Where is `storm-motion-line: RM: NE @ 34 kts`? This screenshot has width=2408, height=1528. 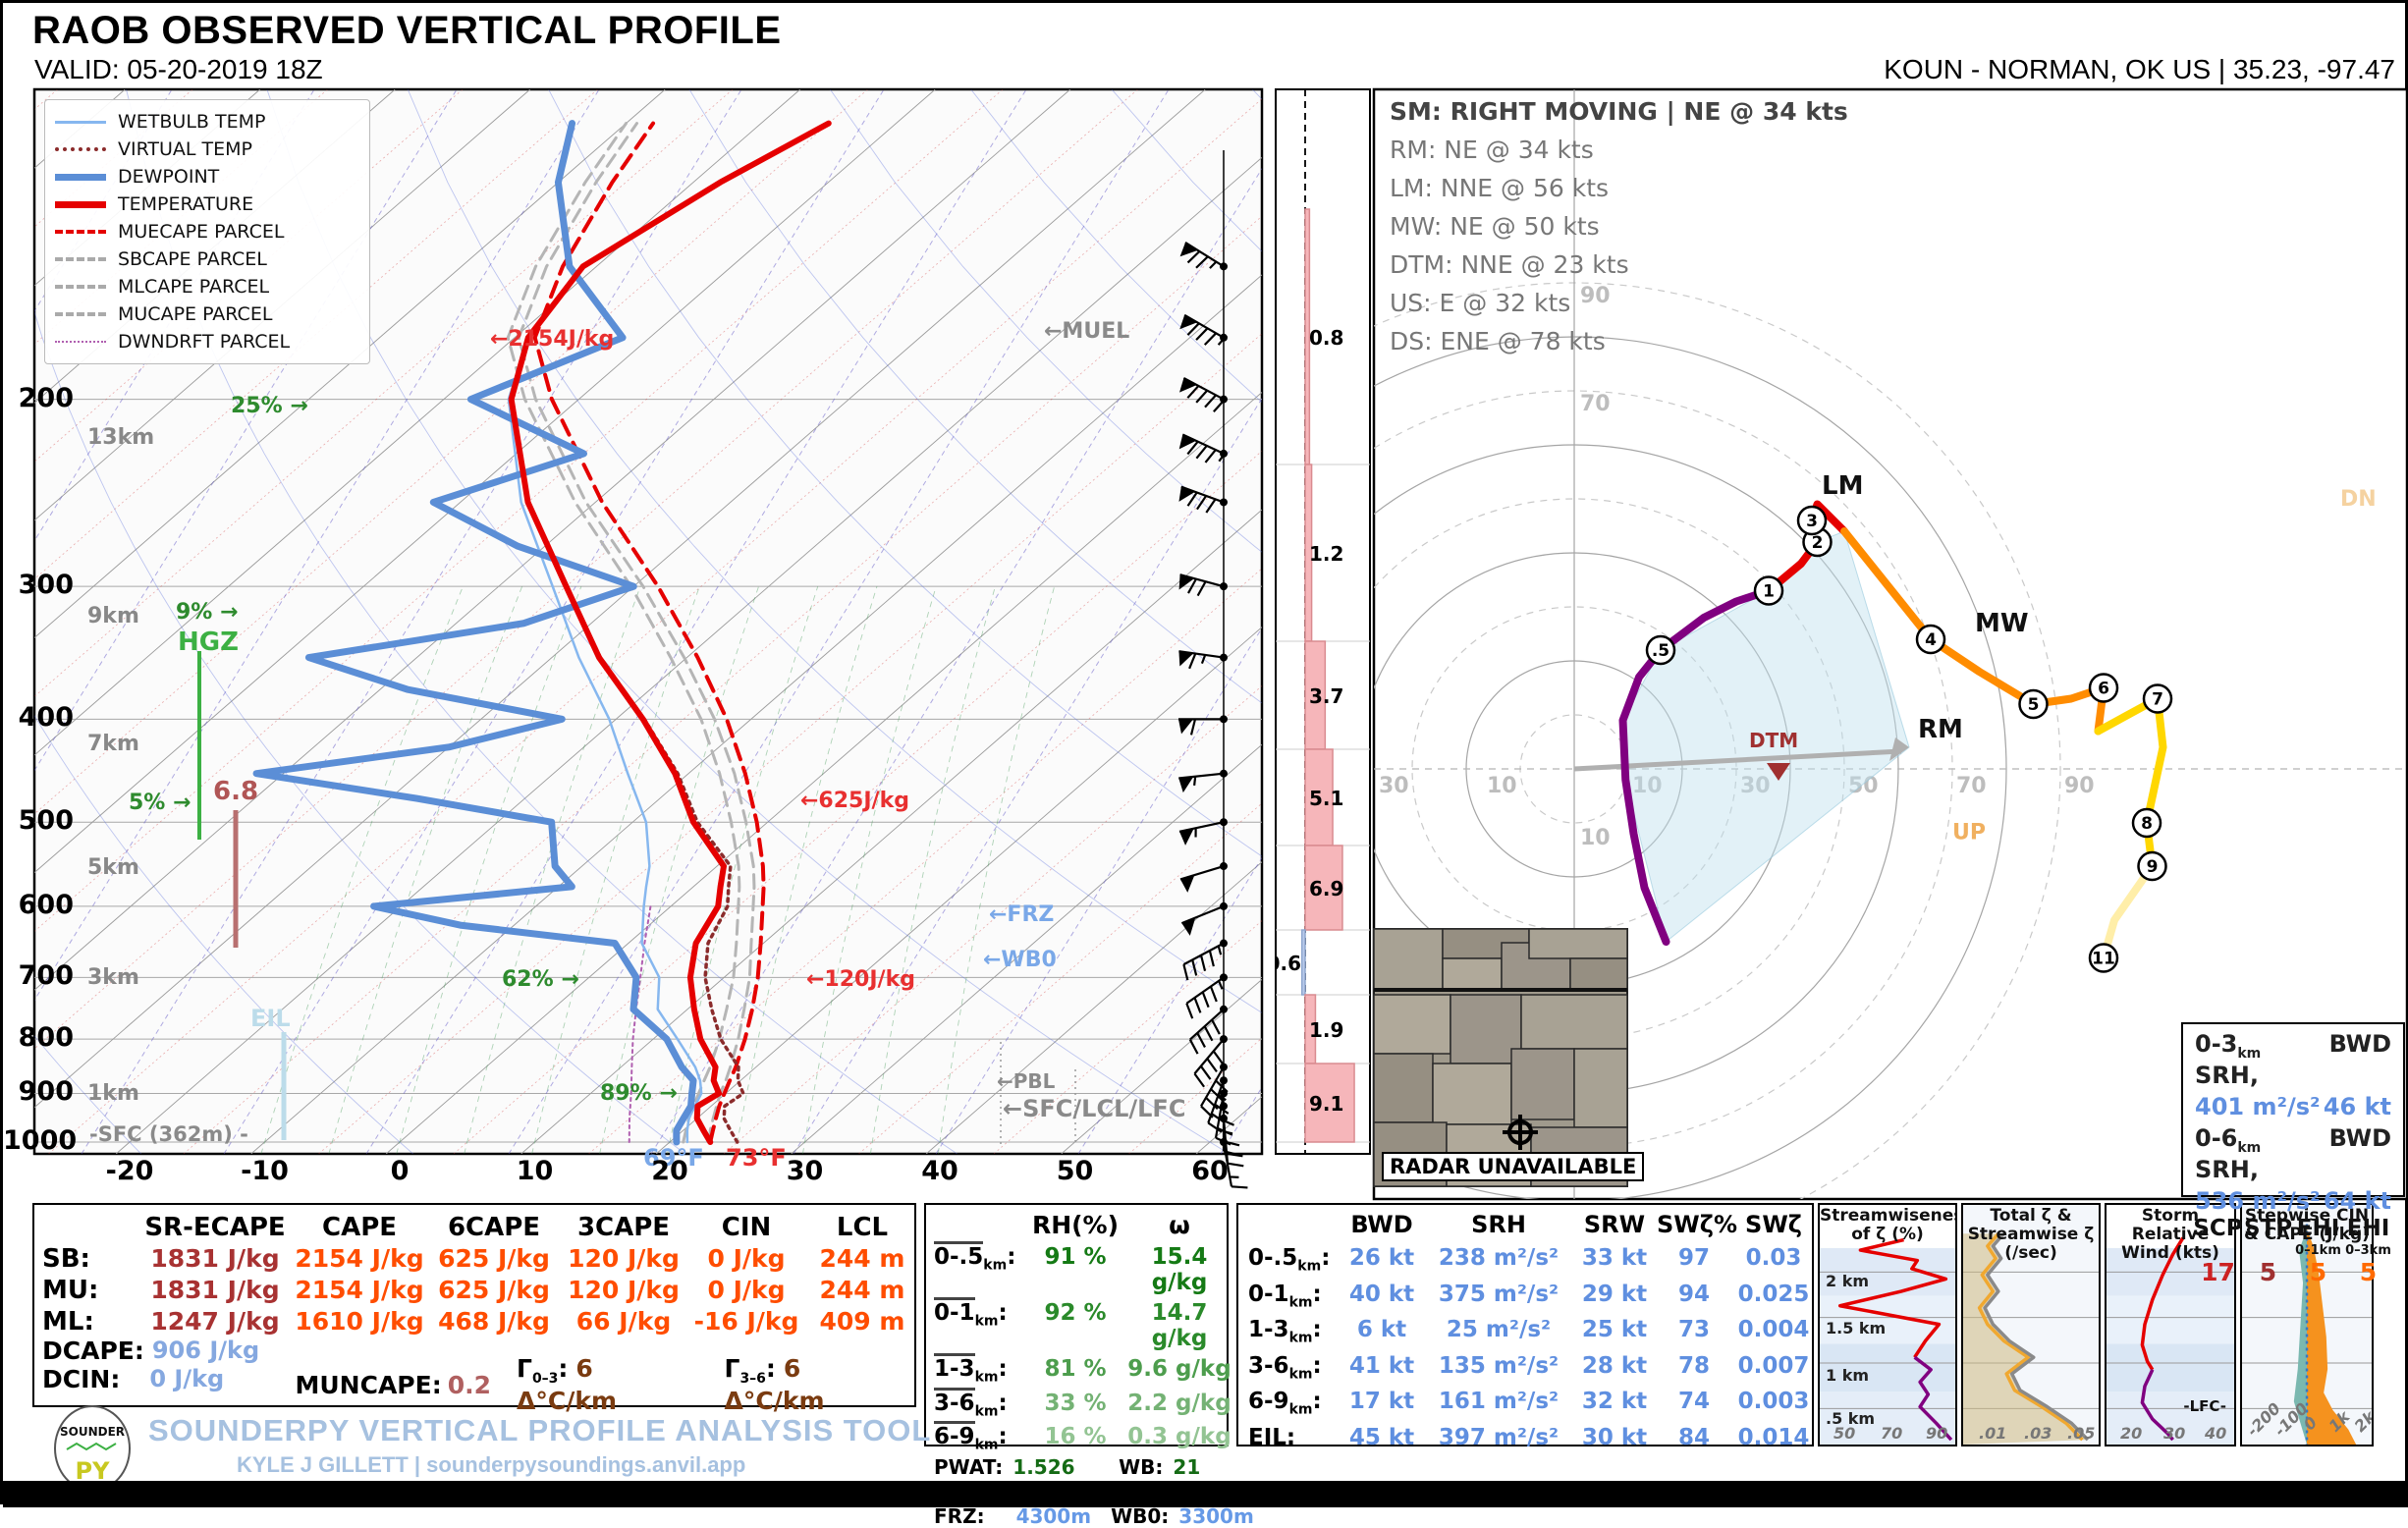 storm-motion-line: RM: NE @ 34 kts is located at coordinates (1619, 150).